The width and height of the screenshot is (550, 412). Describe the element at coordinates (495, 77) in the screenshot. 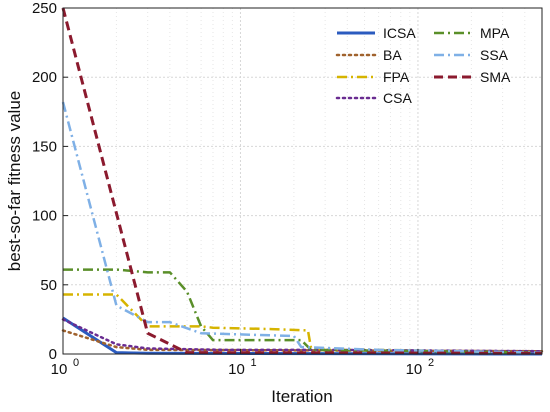

I see `legend-label-sma: SMA` at that location.